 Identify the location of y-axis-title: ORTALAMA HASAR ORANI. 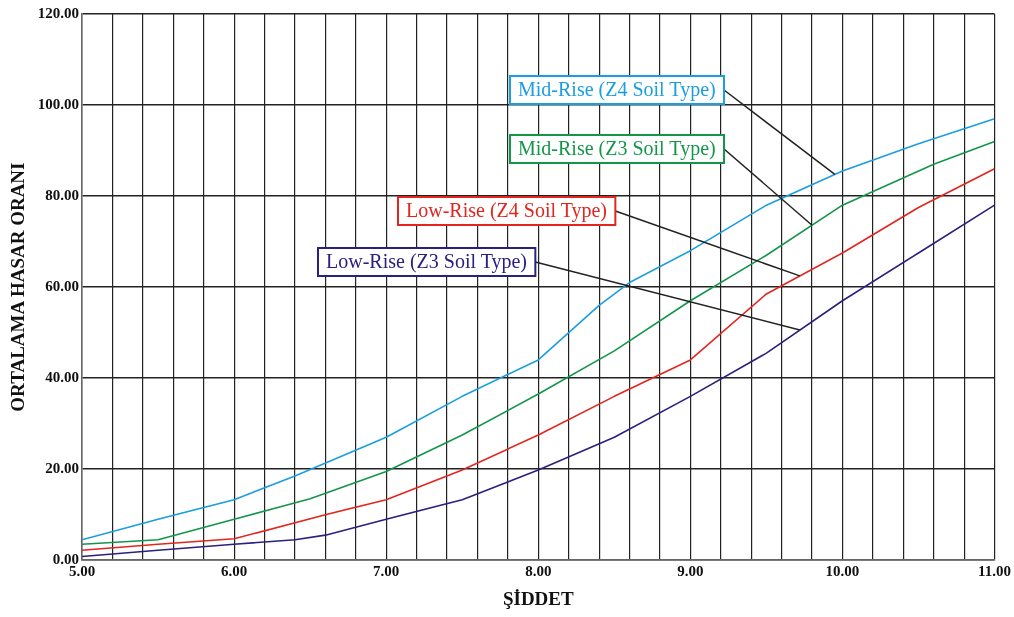
(18, 287).